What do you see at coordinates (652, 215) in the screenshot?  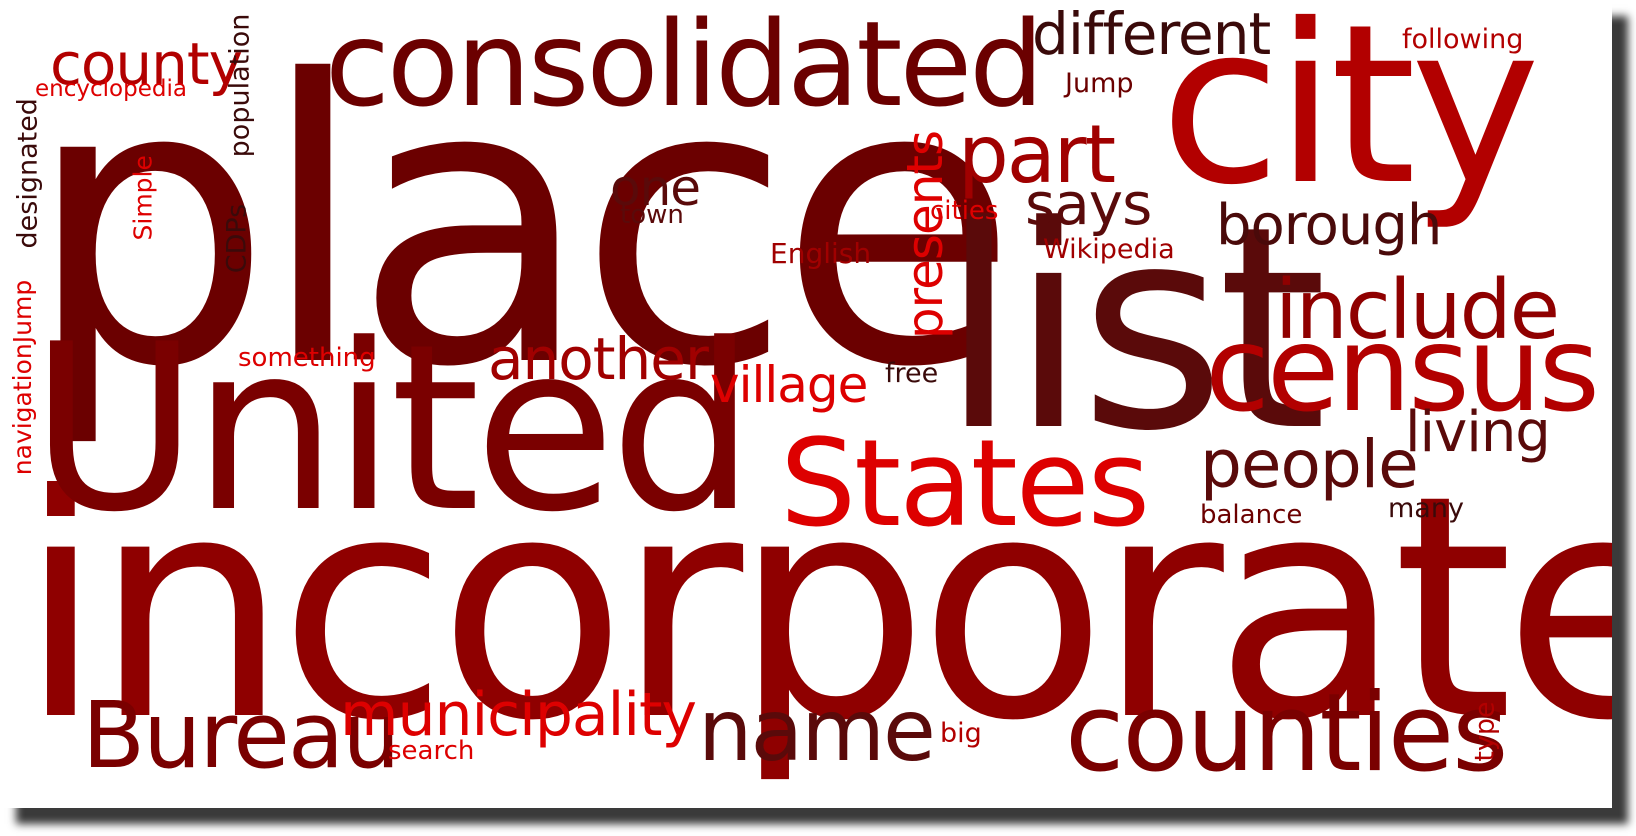 I see `word-town: town` at bounding box center [652, 215].